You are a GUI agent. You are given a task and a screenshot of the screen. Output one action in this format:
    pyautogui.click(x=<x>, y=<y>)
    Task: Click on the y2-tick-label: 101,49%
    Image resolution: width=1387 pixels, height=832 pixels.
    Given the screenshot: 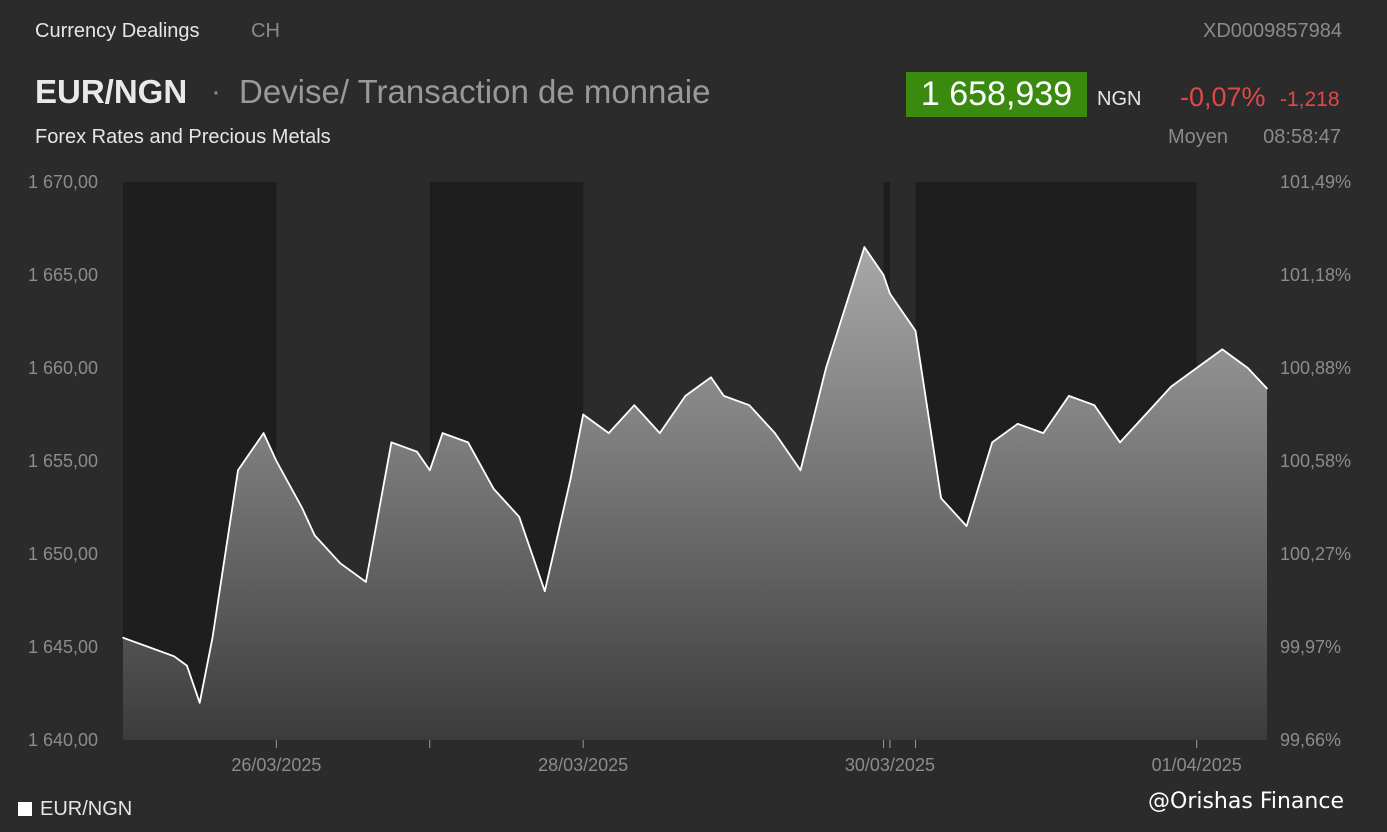 What is the action you would take?
    pyautogui.click(x=1315, y=182)
    